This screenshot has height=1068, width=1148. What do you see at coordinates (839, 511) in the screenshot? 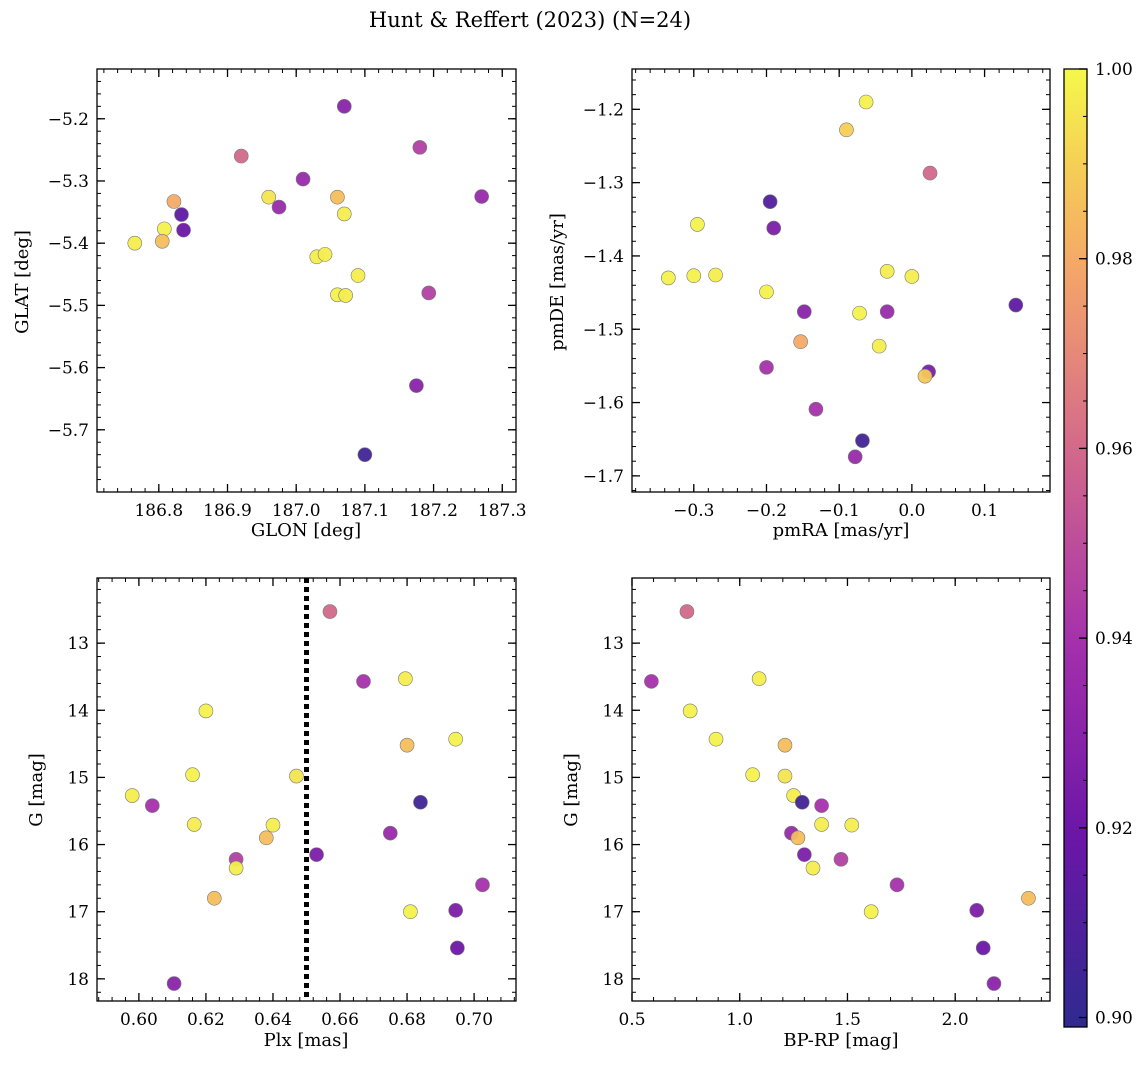
I see `x-tick-label: −0.1` at bounding box center [839, 511].